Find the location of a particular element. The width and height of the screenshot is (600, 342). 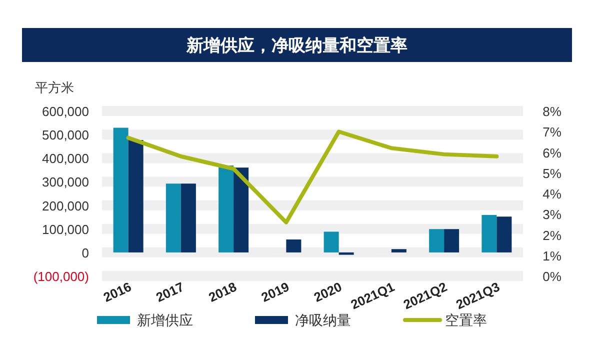

y2-tick-label: 4% is located at coordinates (552, 194).